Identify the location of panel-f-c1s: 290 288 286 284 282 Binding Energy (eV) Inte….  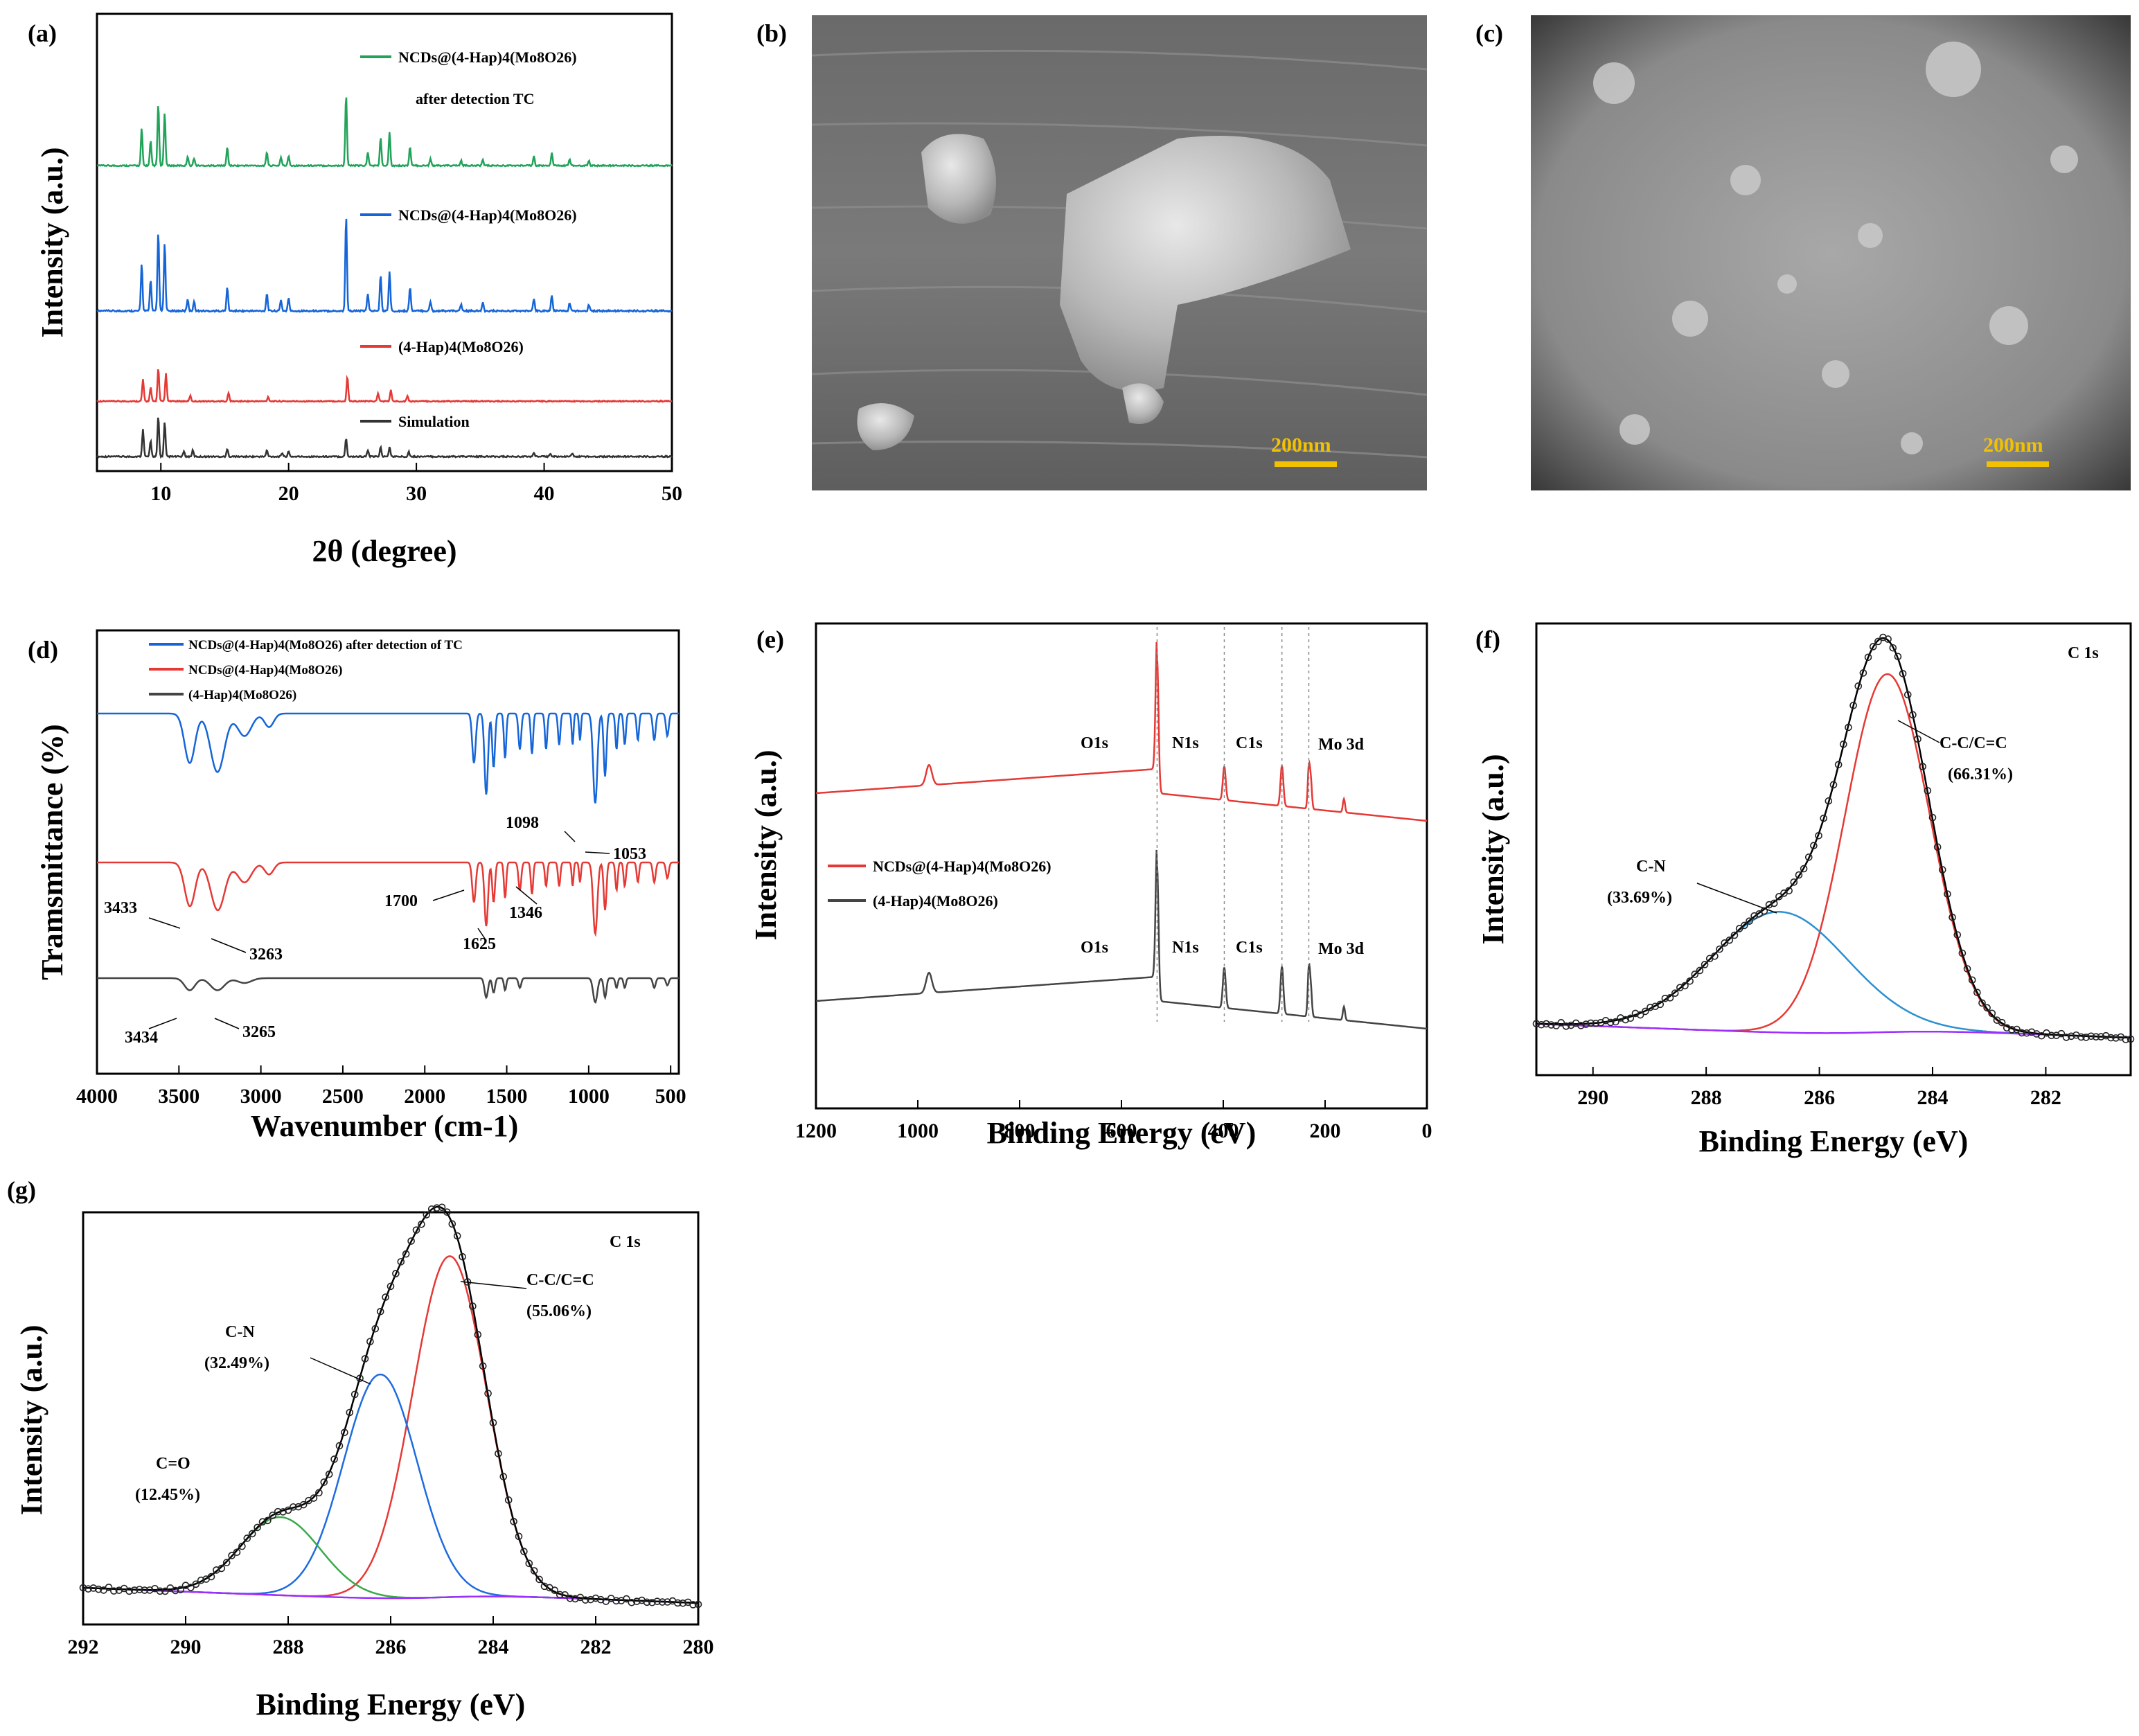
(1806, 890).